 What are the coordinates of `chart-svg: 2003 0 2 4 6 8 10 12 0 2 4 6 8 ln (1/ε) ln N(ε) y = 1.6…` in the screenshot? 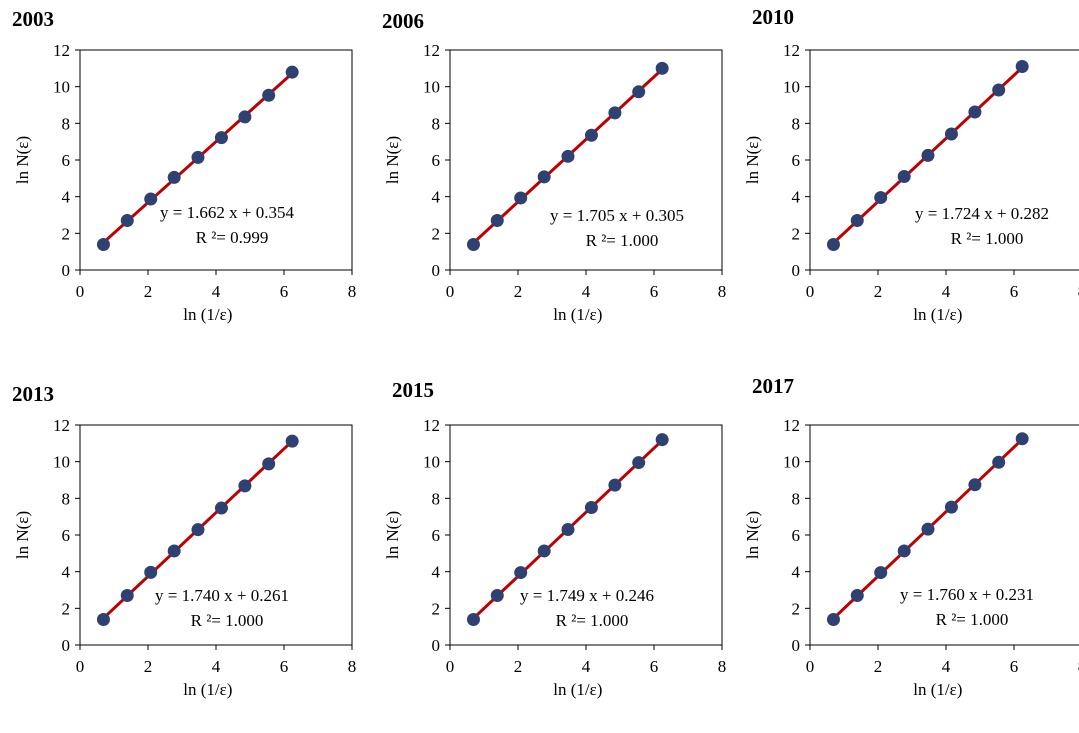 It's located at (184, 165).